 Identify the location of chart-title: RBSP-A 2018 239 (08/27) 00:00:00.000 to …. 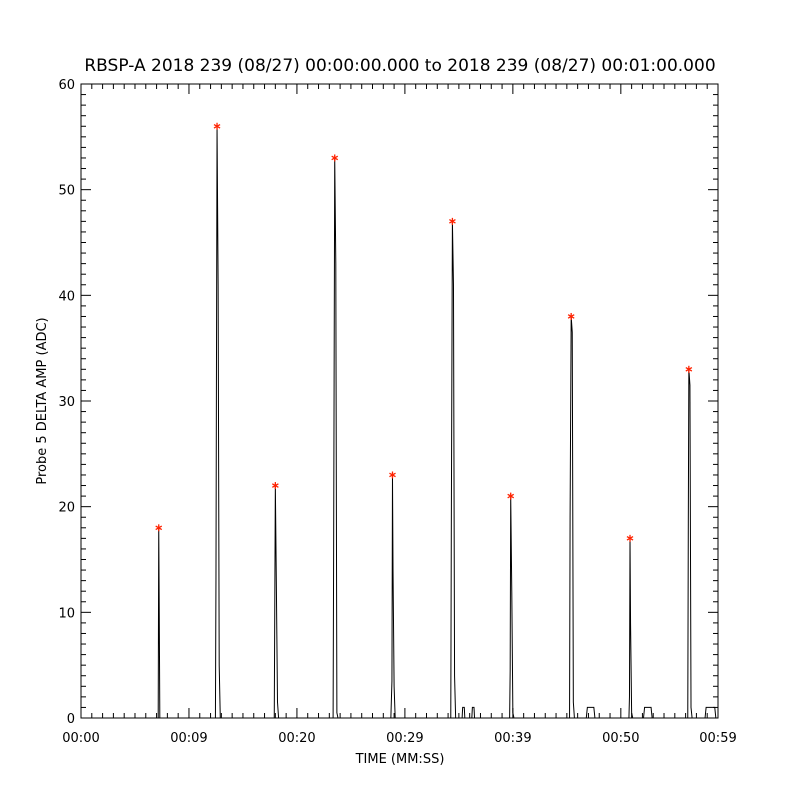
(399, 66).